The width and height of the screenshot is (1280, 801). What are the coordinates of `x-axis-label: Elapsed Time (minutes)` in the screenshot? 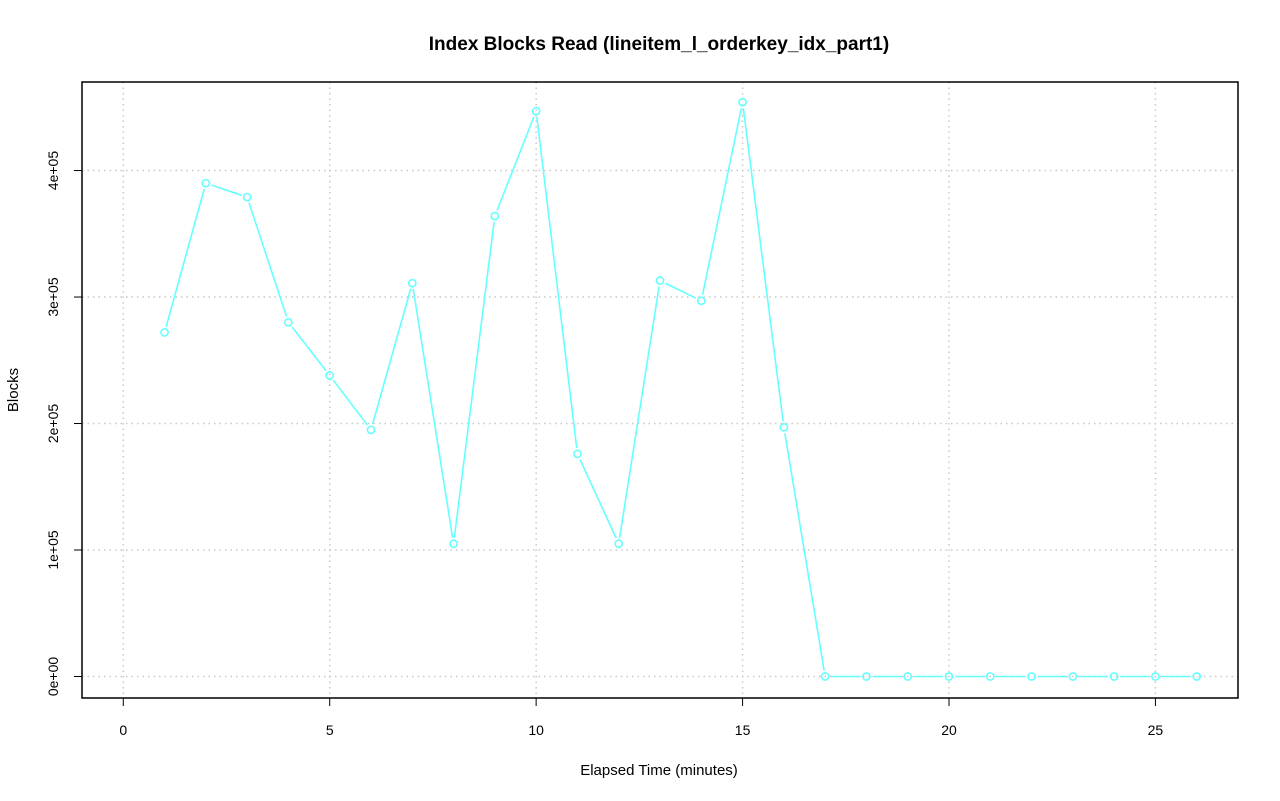 It's located at (659, 770).